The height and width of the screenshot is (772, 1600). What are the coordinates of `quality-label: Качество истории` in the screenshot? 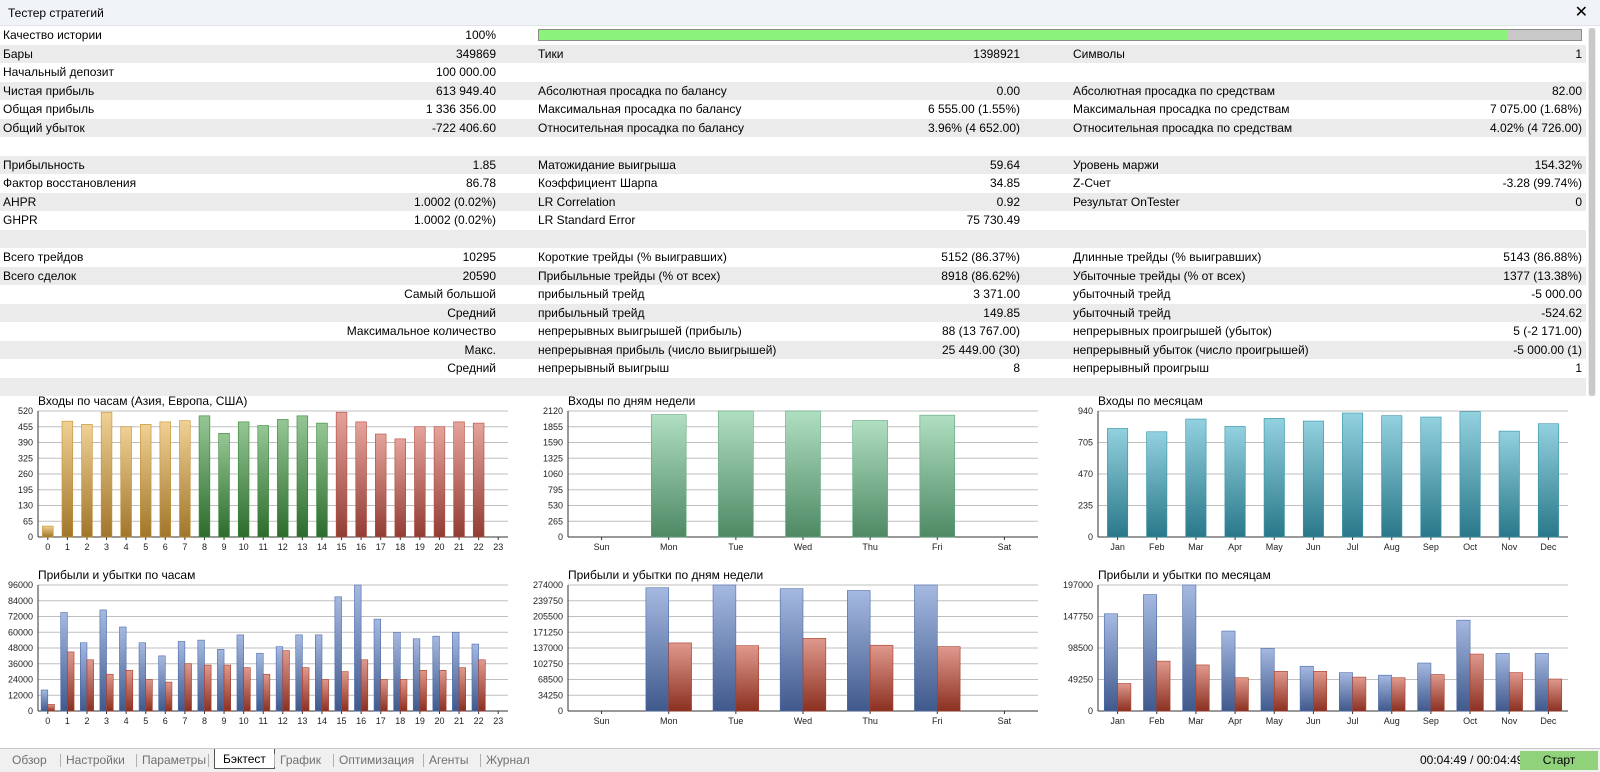 It's located at (52, 35).